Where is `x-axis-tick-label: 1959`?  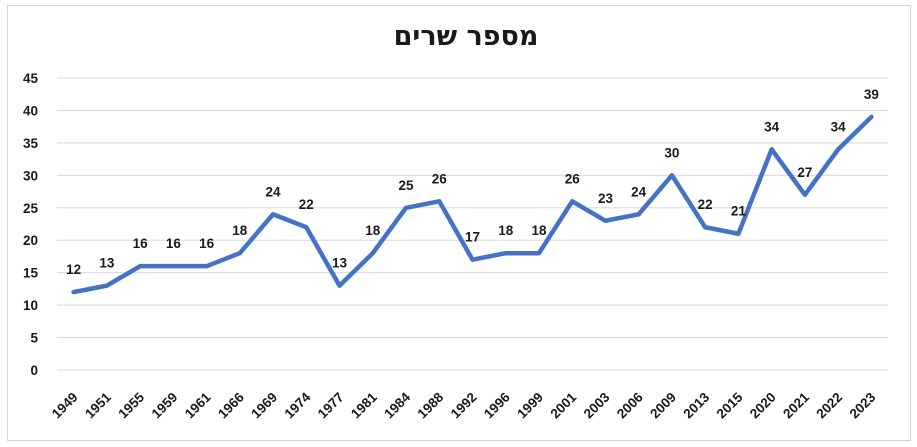
x-axis-tick-label: 1959 is located at coordinates (165, 406).